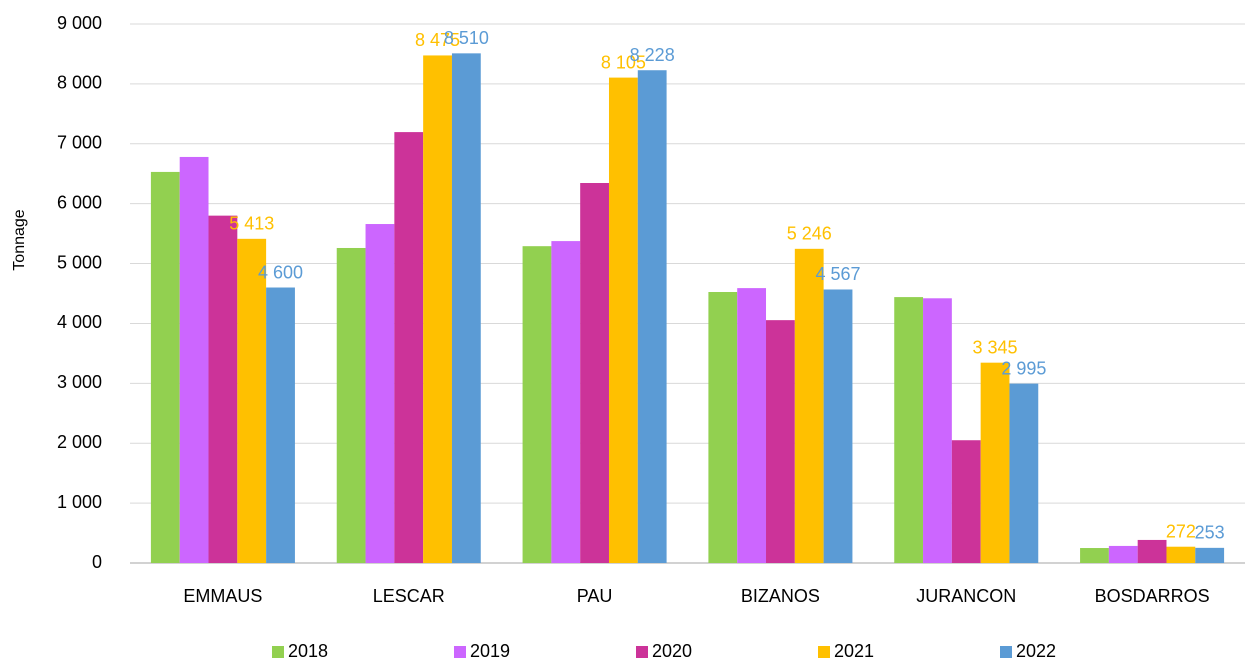  I want to click on legend-label: 2018, so click(308, 651).